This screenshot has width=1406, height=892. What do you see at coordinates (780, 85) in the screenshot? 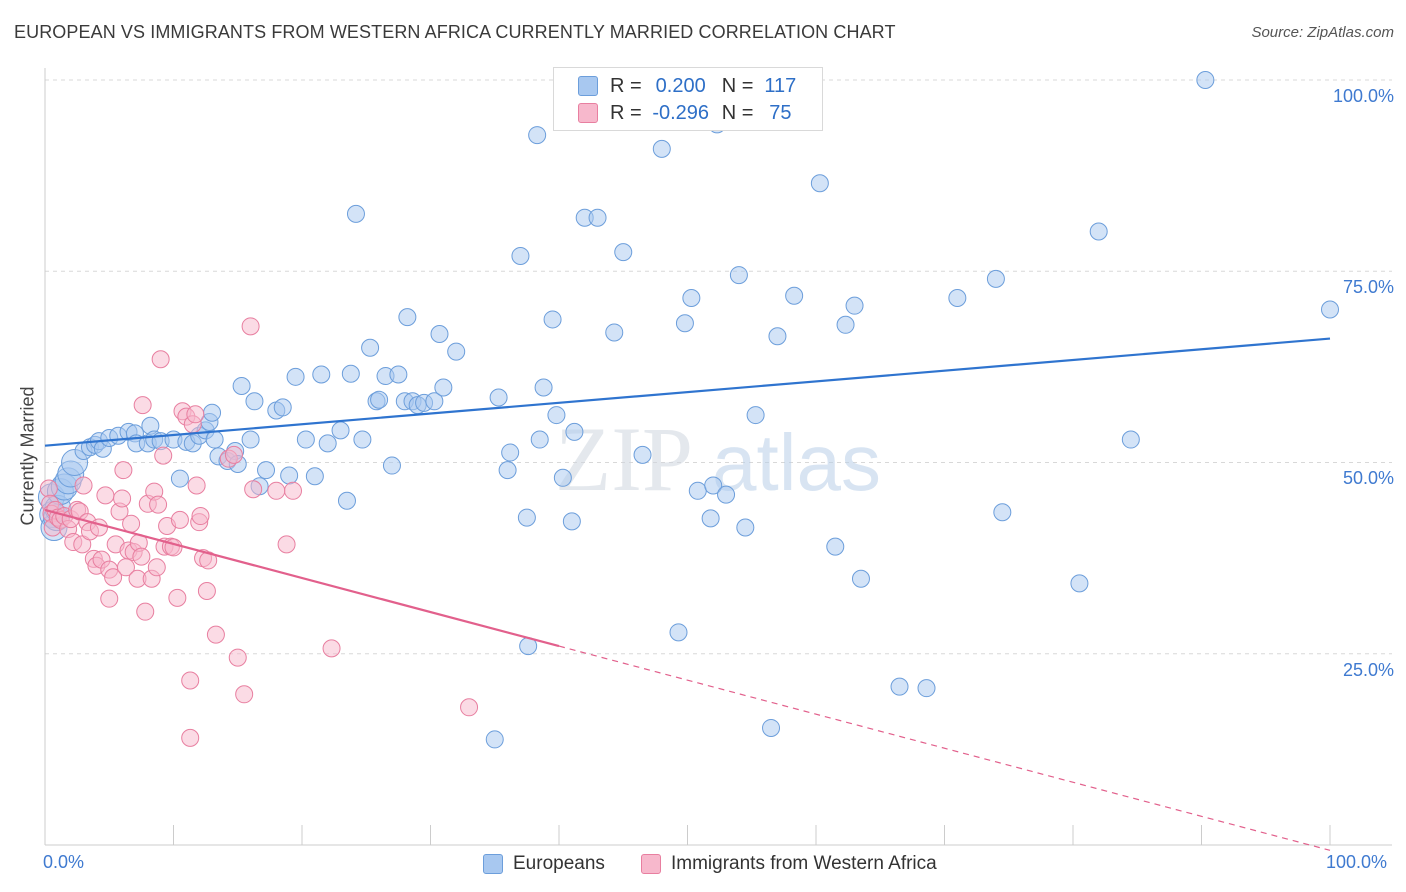
I see `legend-n-value: 117` at bounding box center [780, 85].